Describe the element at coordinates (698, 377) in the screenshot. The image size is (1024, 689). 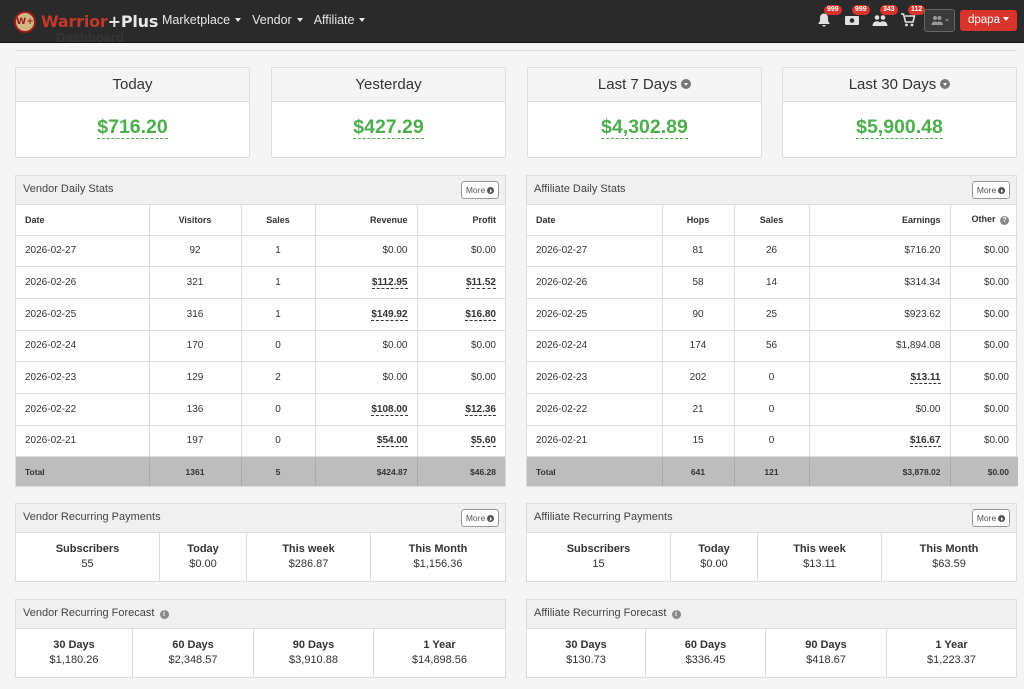
I see `cell-hops: 202` at that location.